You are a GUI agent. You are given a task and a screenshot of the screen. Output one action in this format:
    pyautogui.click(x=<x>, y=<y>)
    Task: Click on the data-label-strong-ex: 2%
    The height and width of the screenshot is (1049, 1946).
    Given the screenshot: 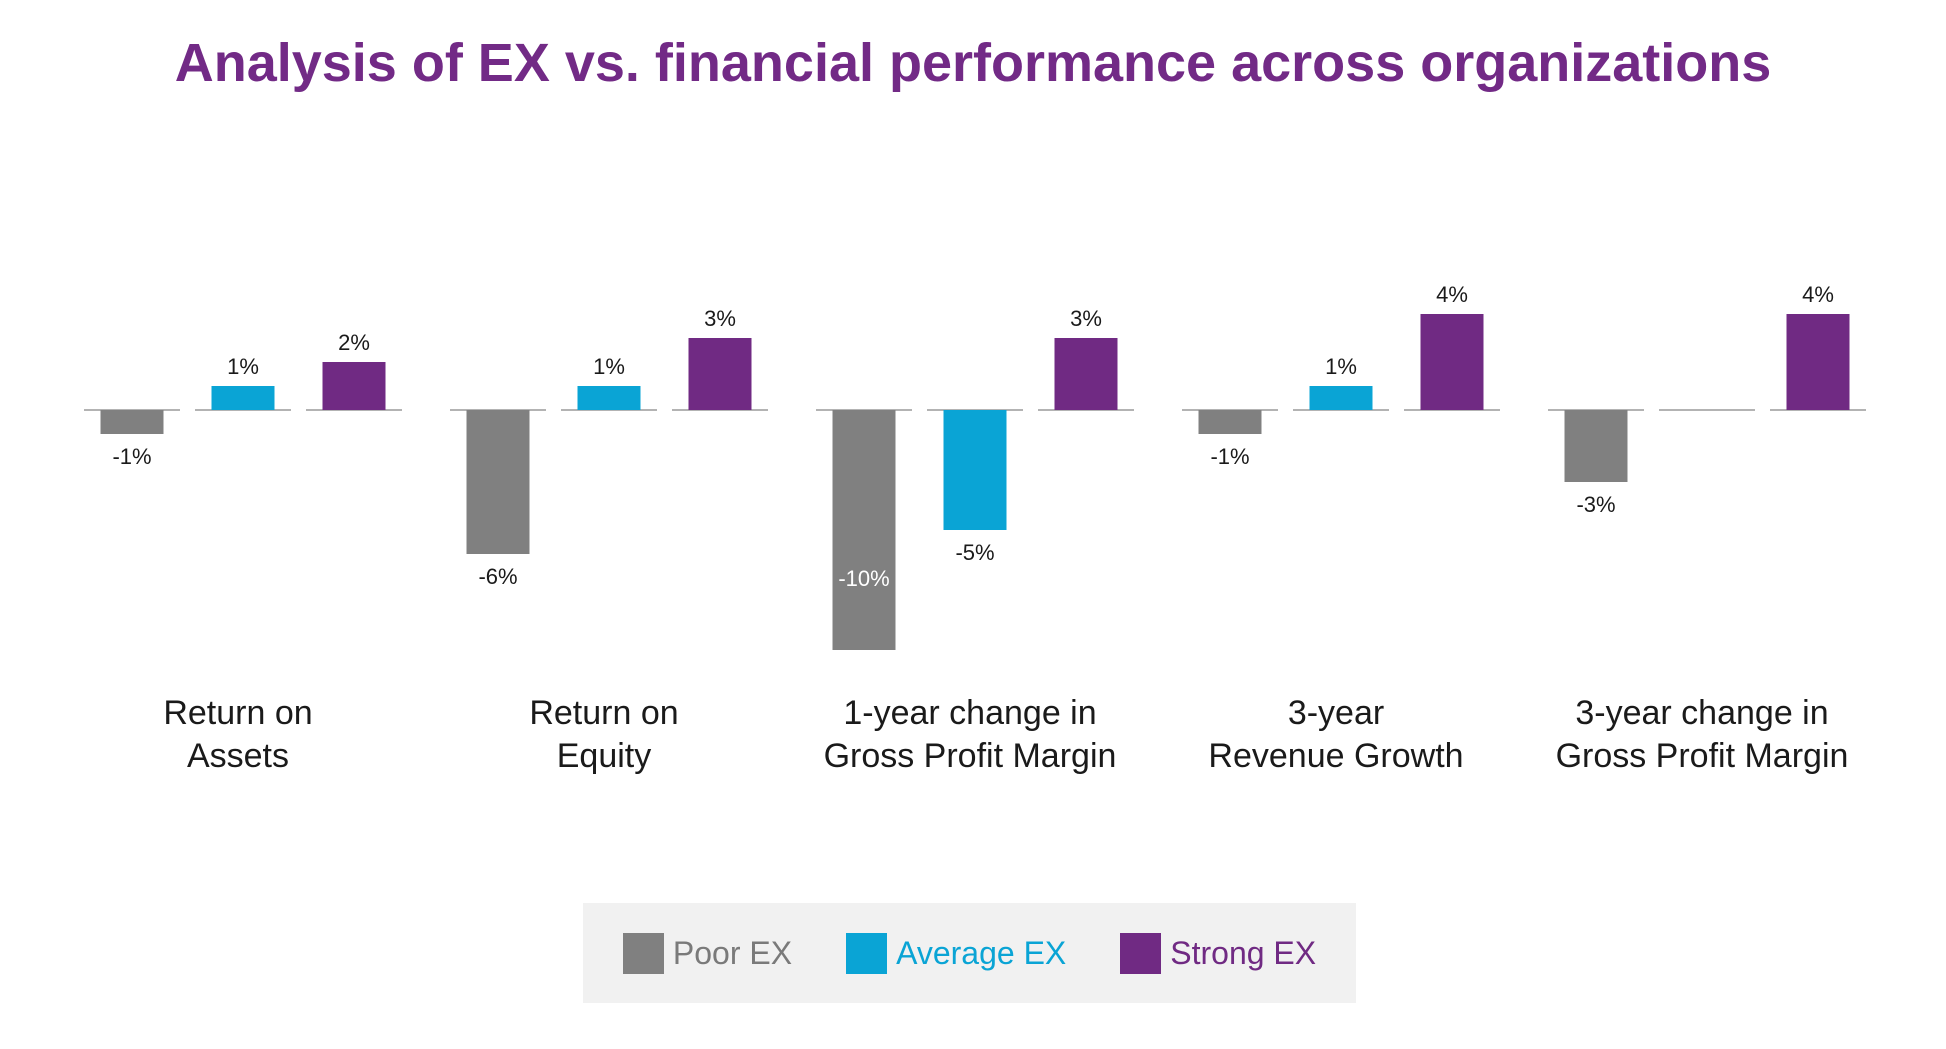 What is the action you would take?
    pyautogui.click(x=354, y=342)
    